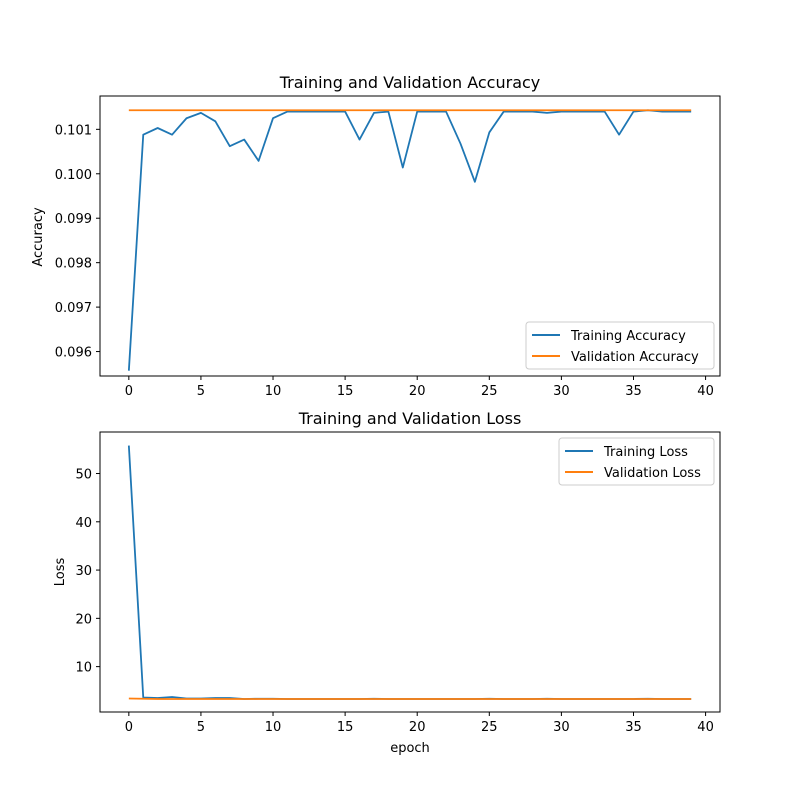 Image resolution: width=800 pixels, height=800 pixels. I want to click on loss-y-tick-label: 40, so click(83, 523).